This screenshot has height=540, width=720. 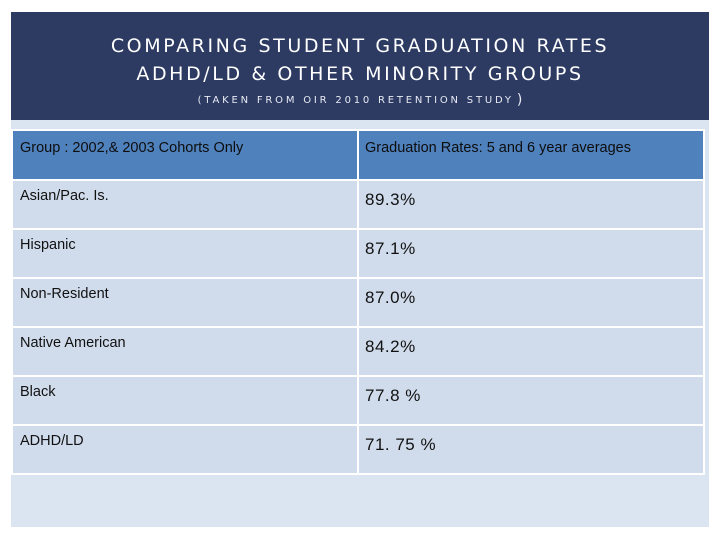 What do you see at coordinates (531, 302) in the screenshot?
I see `cell-rate: 87.0%` at bounding box center [531, 302].